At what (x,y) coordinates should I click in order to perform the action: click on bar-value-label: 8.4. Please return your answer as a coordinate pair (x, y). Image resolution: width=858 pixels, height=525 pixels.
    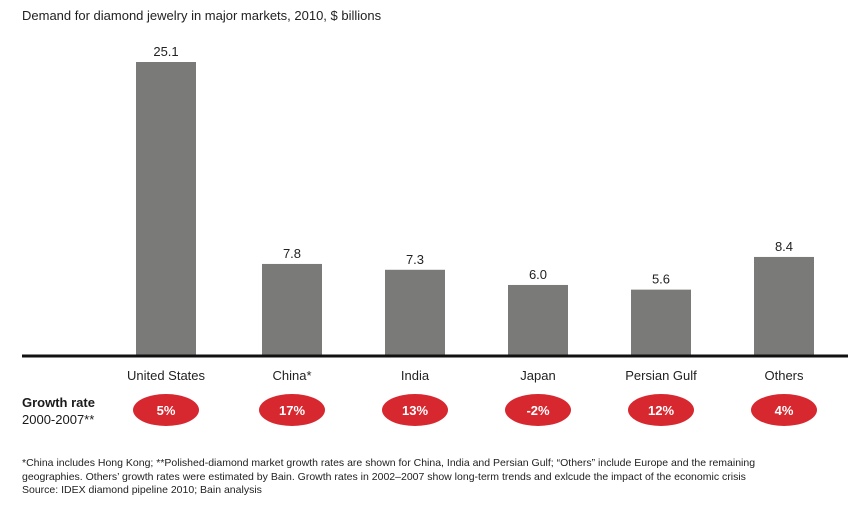
    Looking at the image, I should click on (784, 246).